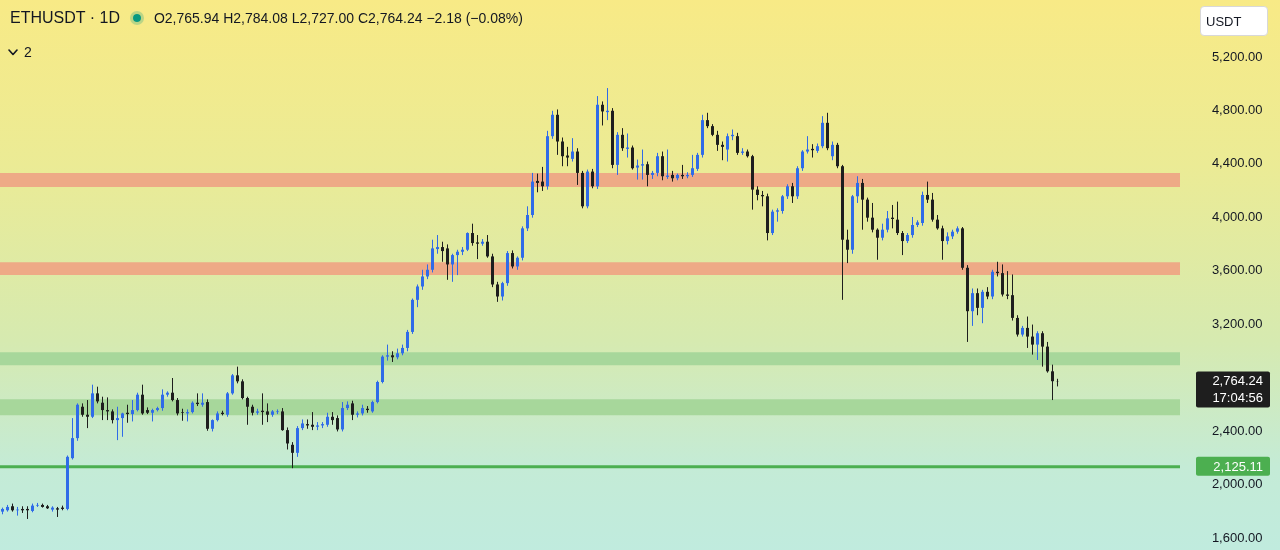 The width and height of the screenshot is (1280, 550). What do you see at coordinates (1237, 430) in the screenshot?
I see `y-tick-label: 2,400.00` at bounding box center [1237, 430].